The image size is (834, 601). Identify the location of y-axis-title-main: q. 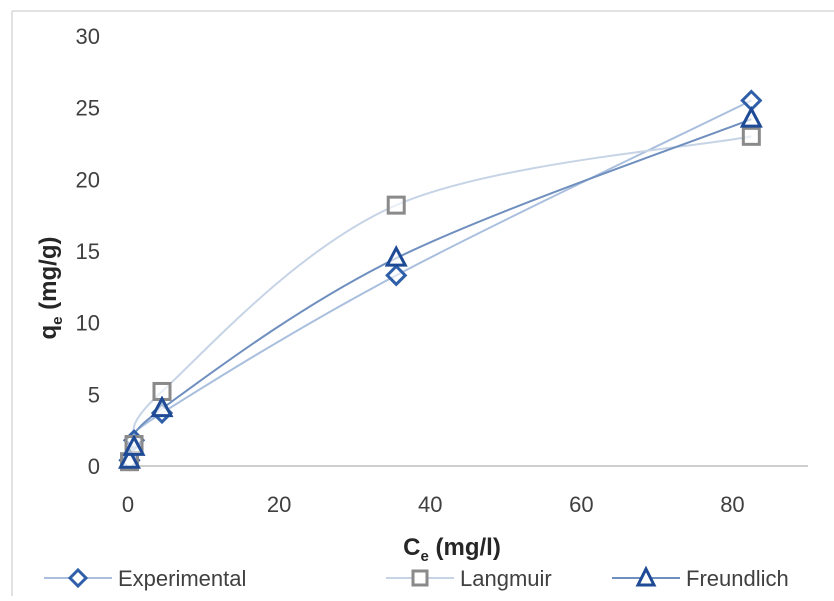
(48, 332).